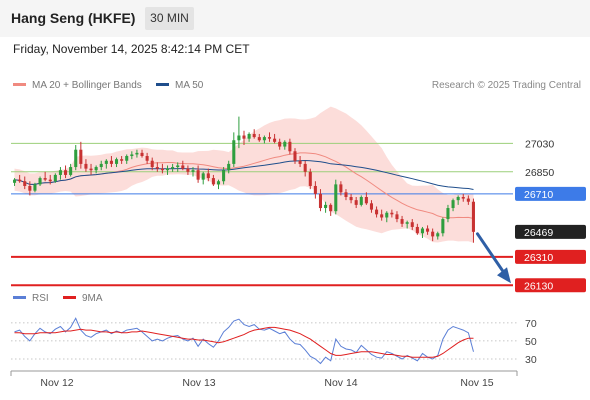 The width and height of the screenshot is (590, 400). Describe the element at coordinates (73, 18) in the screenshot. I see `instrument-title: Hang Seng (HKFE)` at that location.